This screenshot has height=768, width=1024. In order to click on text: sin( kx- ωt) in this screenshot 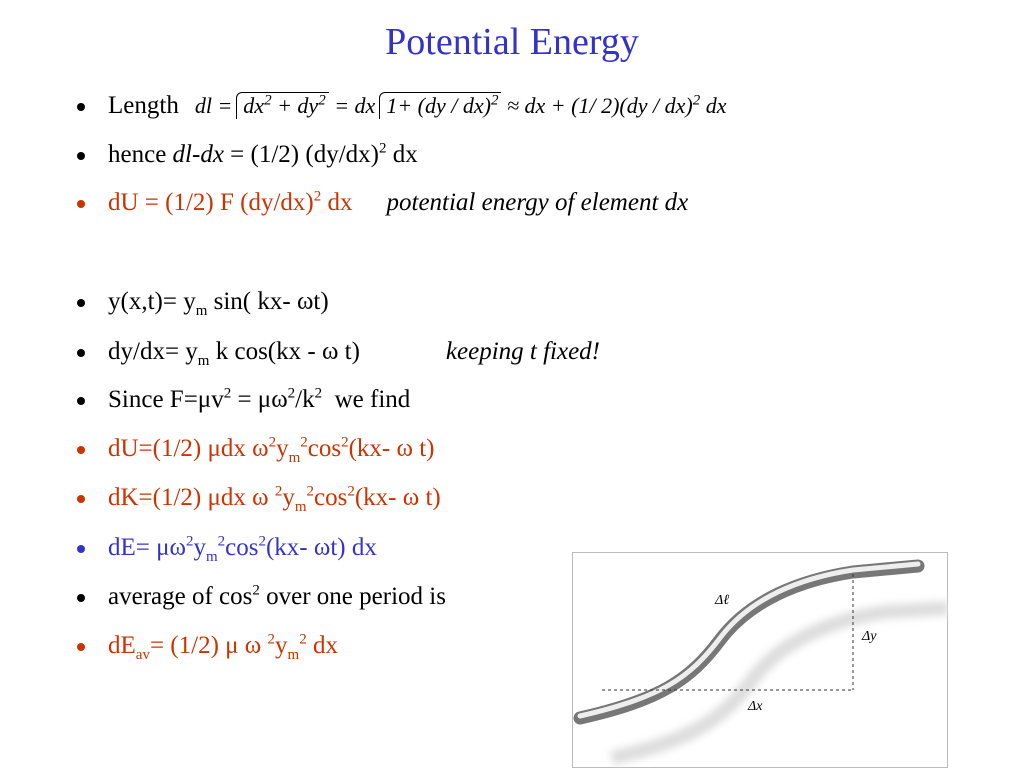, I will do `click(268, 301)`.